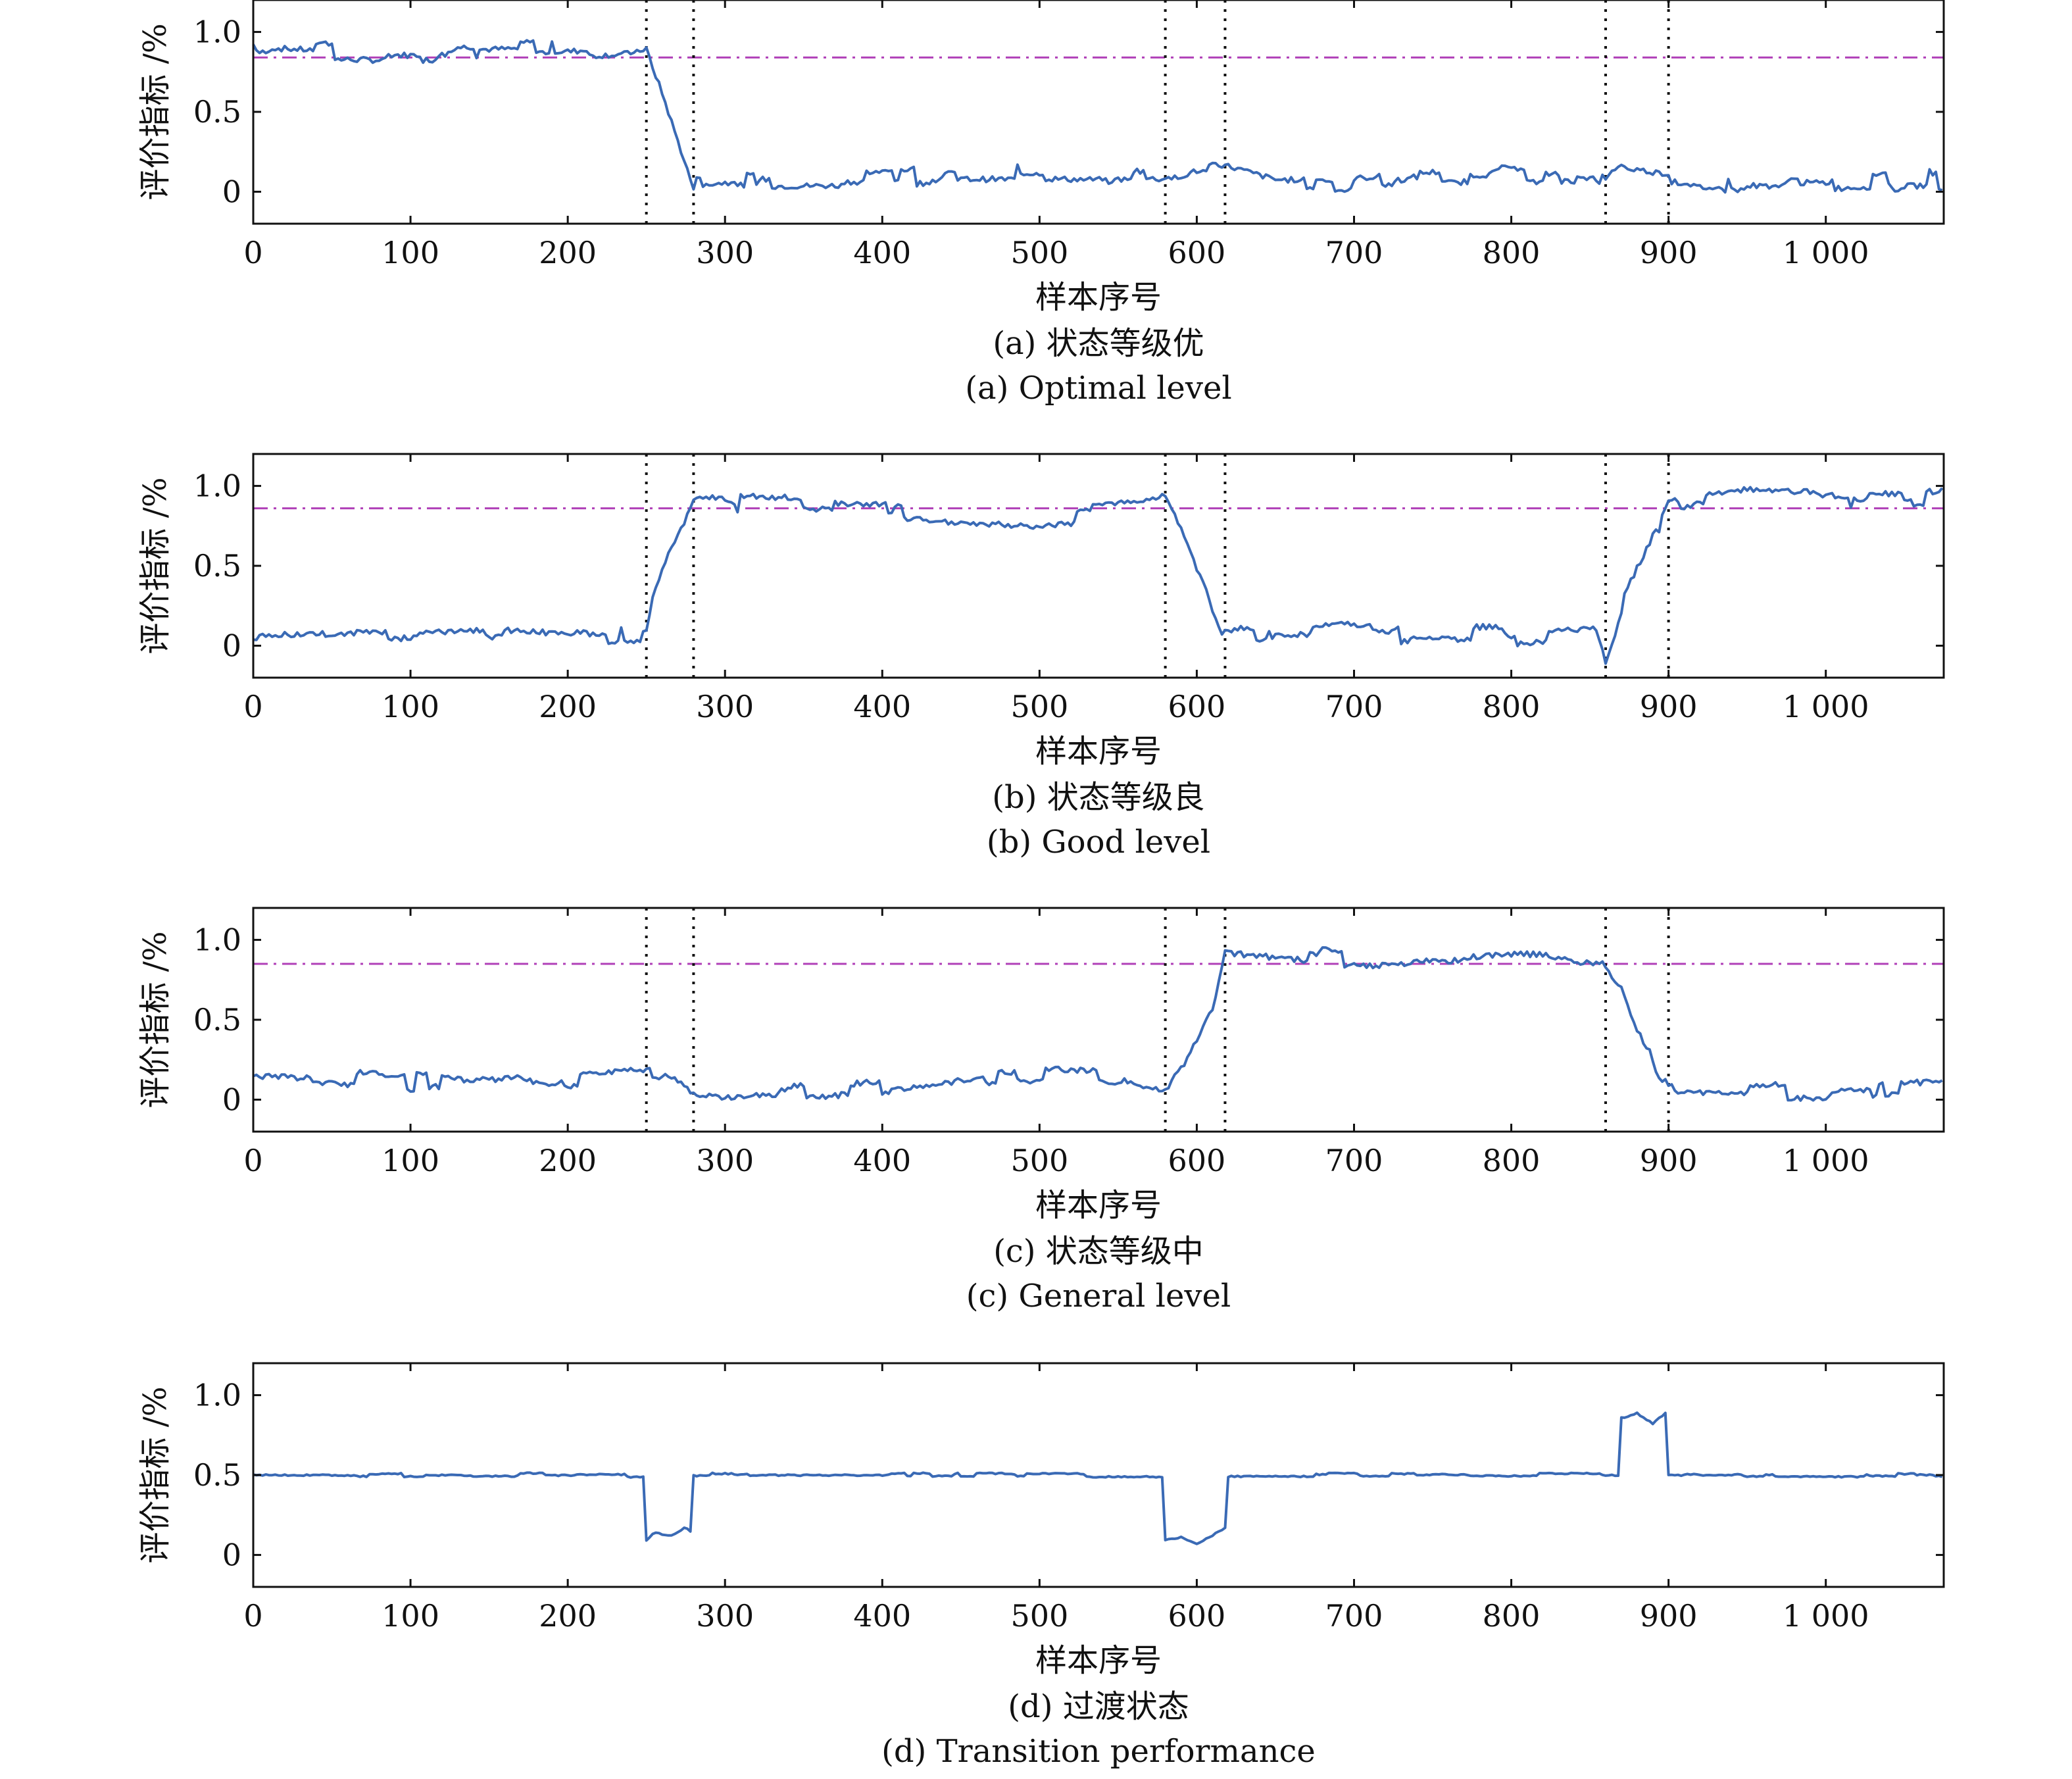 The height and width of the screenshot is (1779, 2072). Describe the element at coordinates (725, 252) in the screenshot. I see `panel-a-xtick-label: 300` at that location.